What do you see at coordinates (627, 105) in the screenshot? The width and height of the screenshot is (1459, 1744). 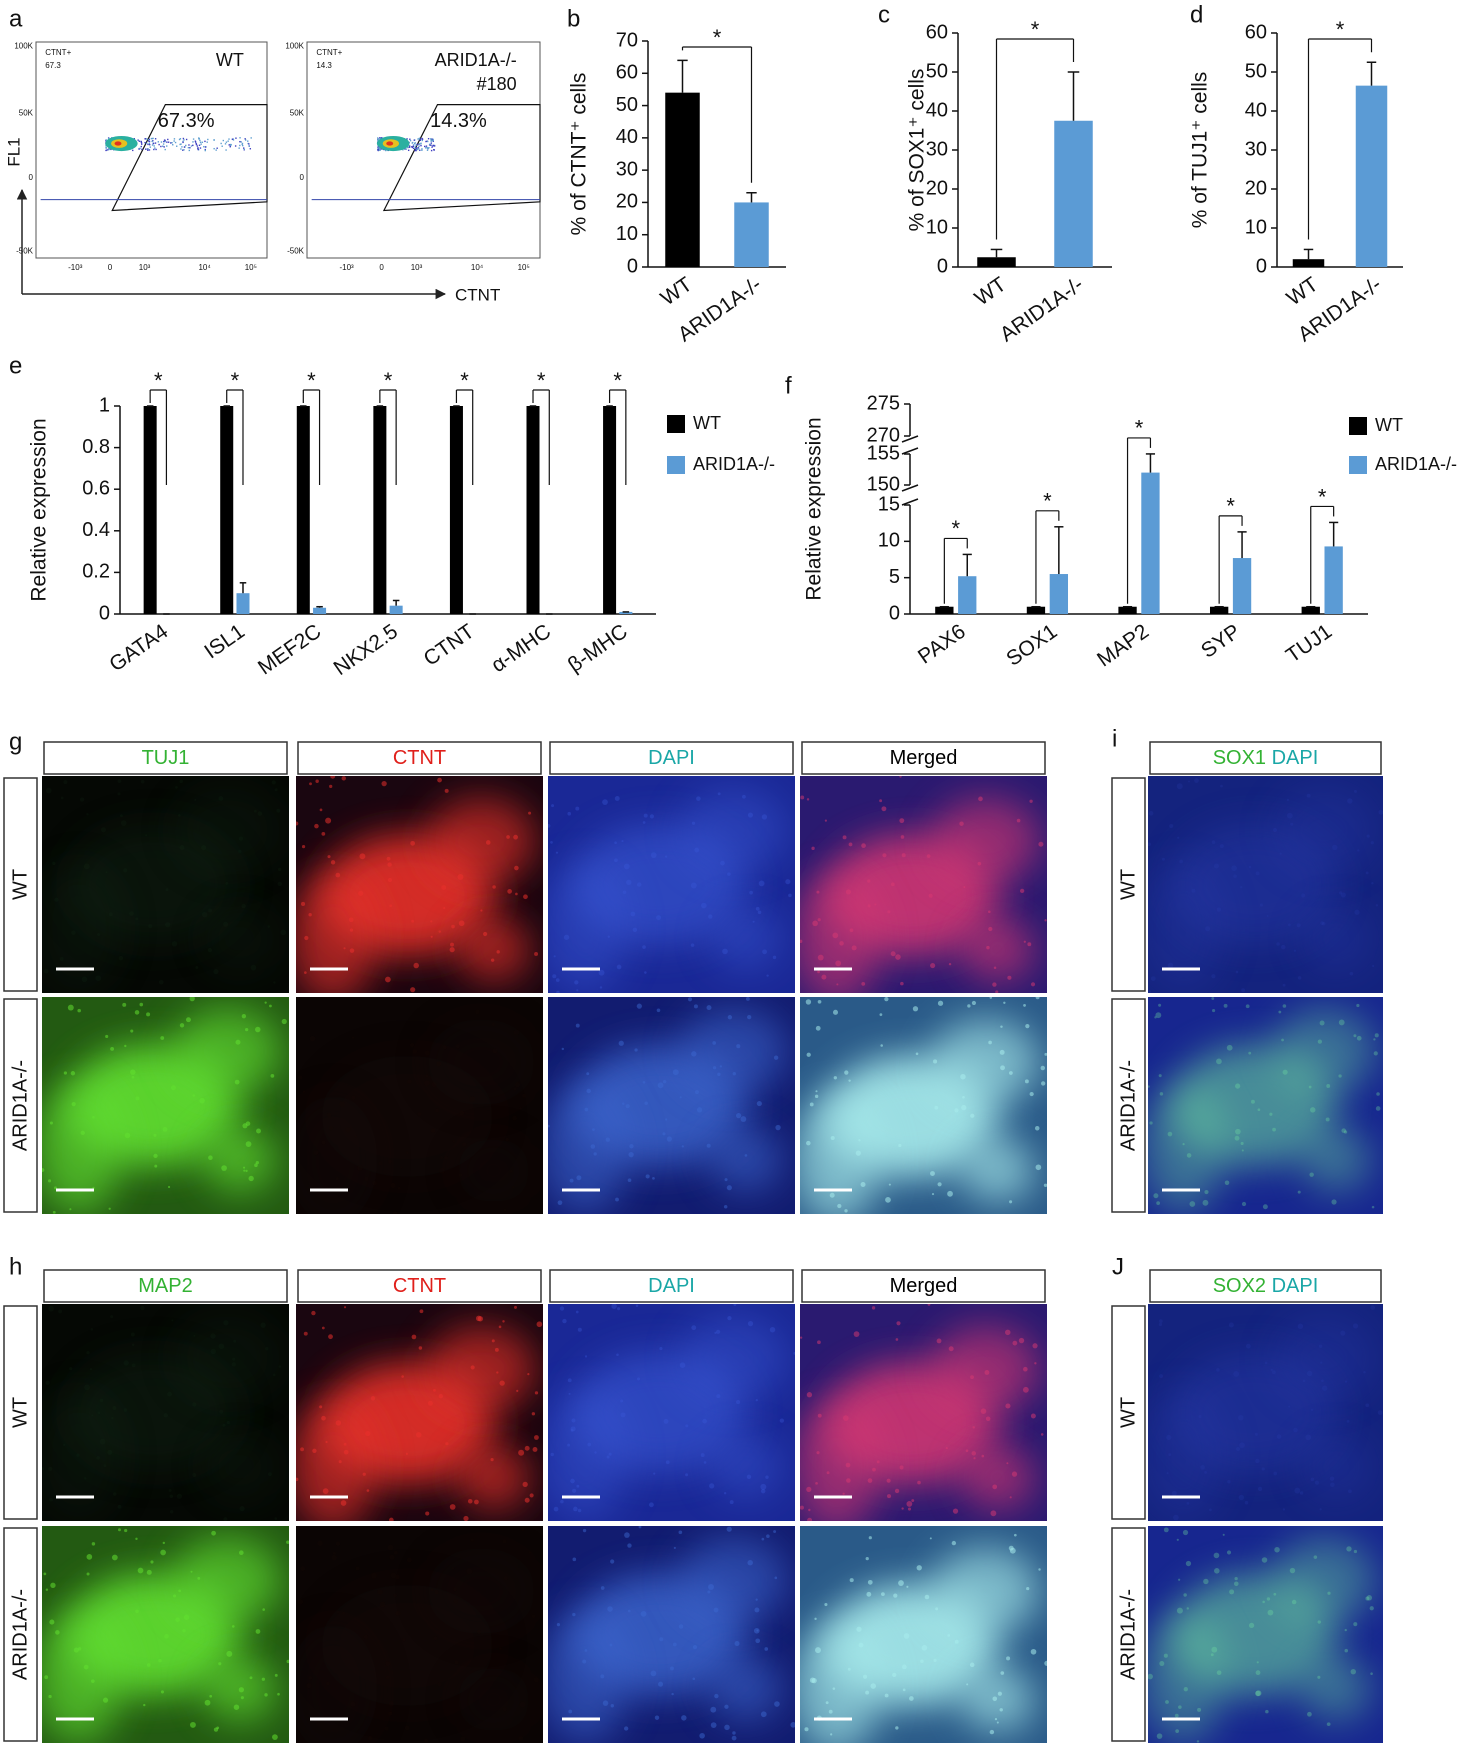 I see `y-tick-label: 50` at bounding box center [627, 105].